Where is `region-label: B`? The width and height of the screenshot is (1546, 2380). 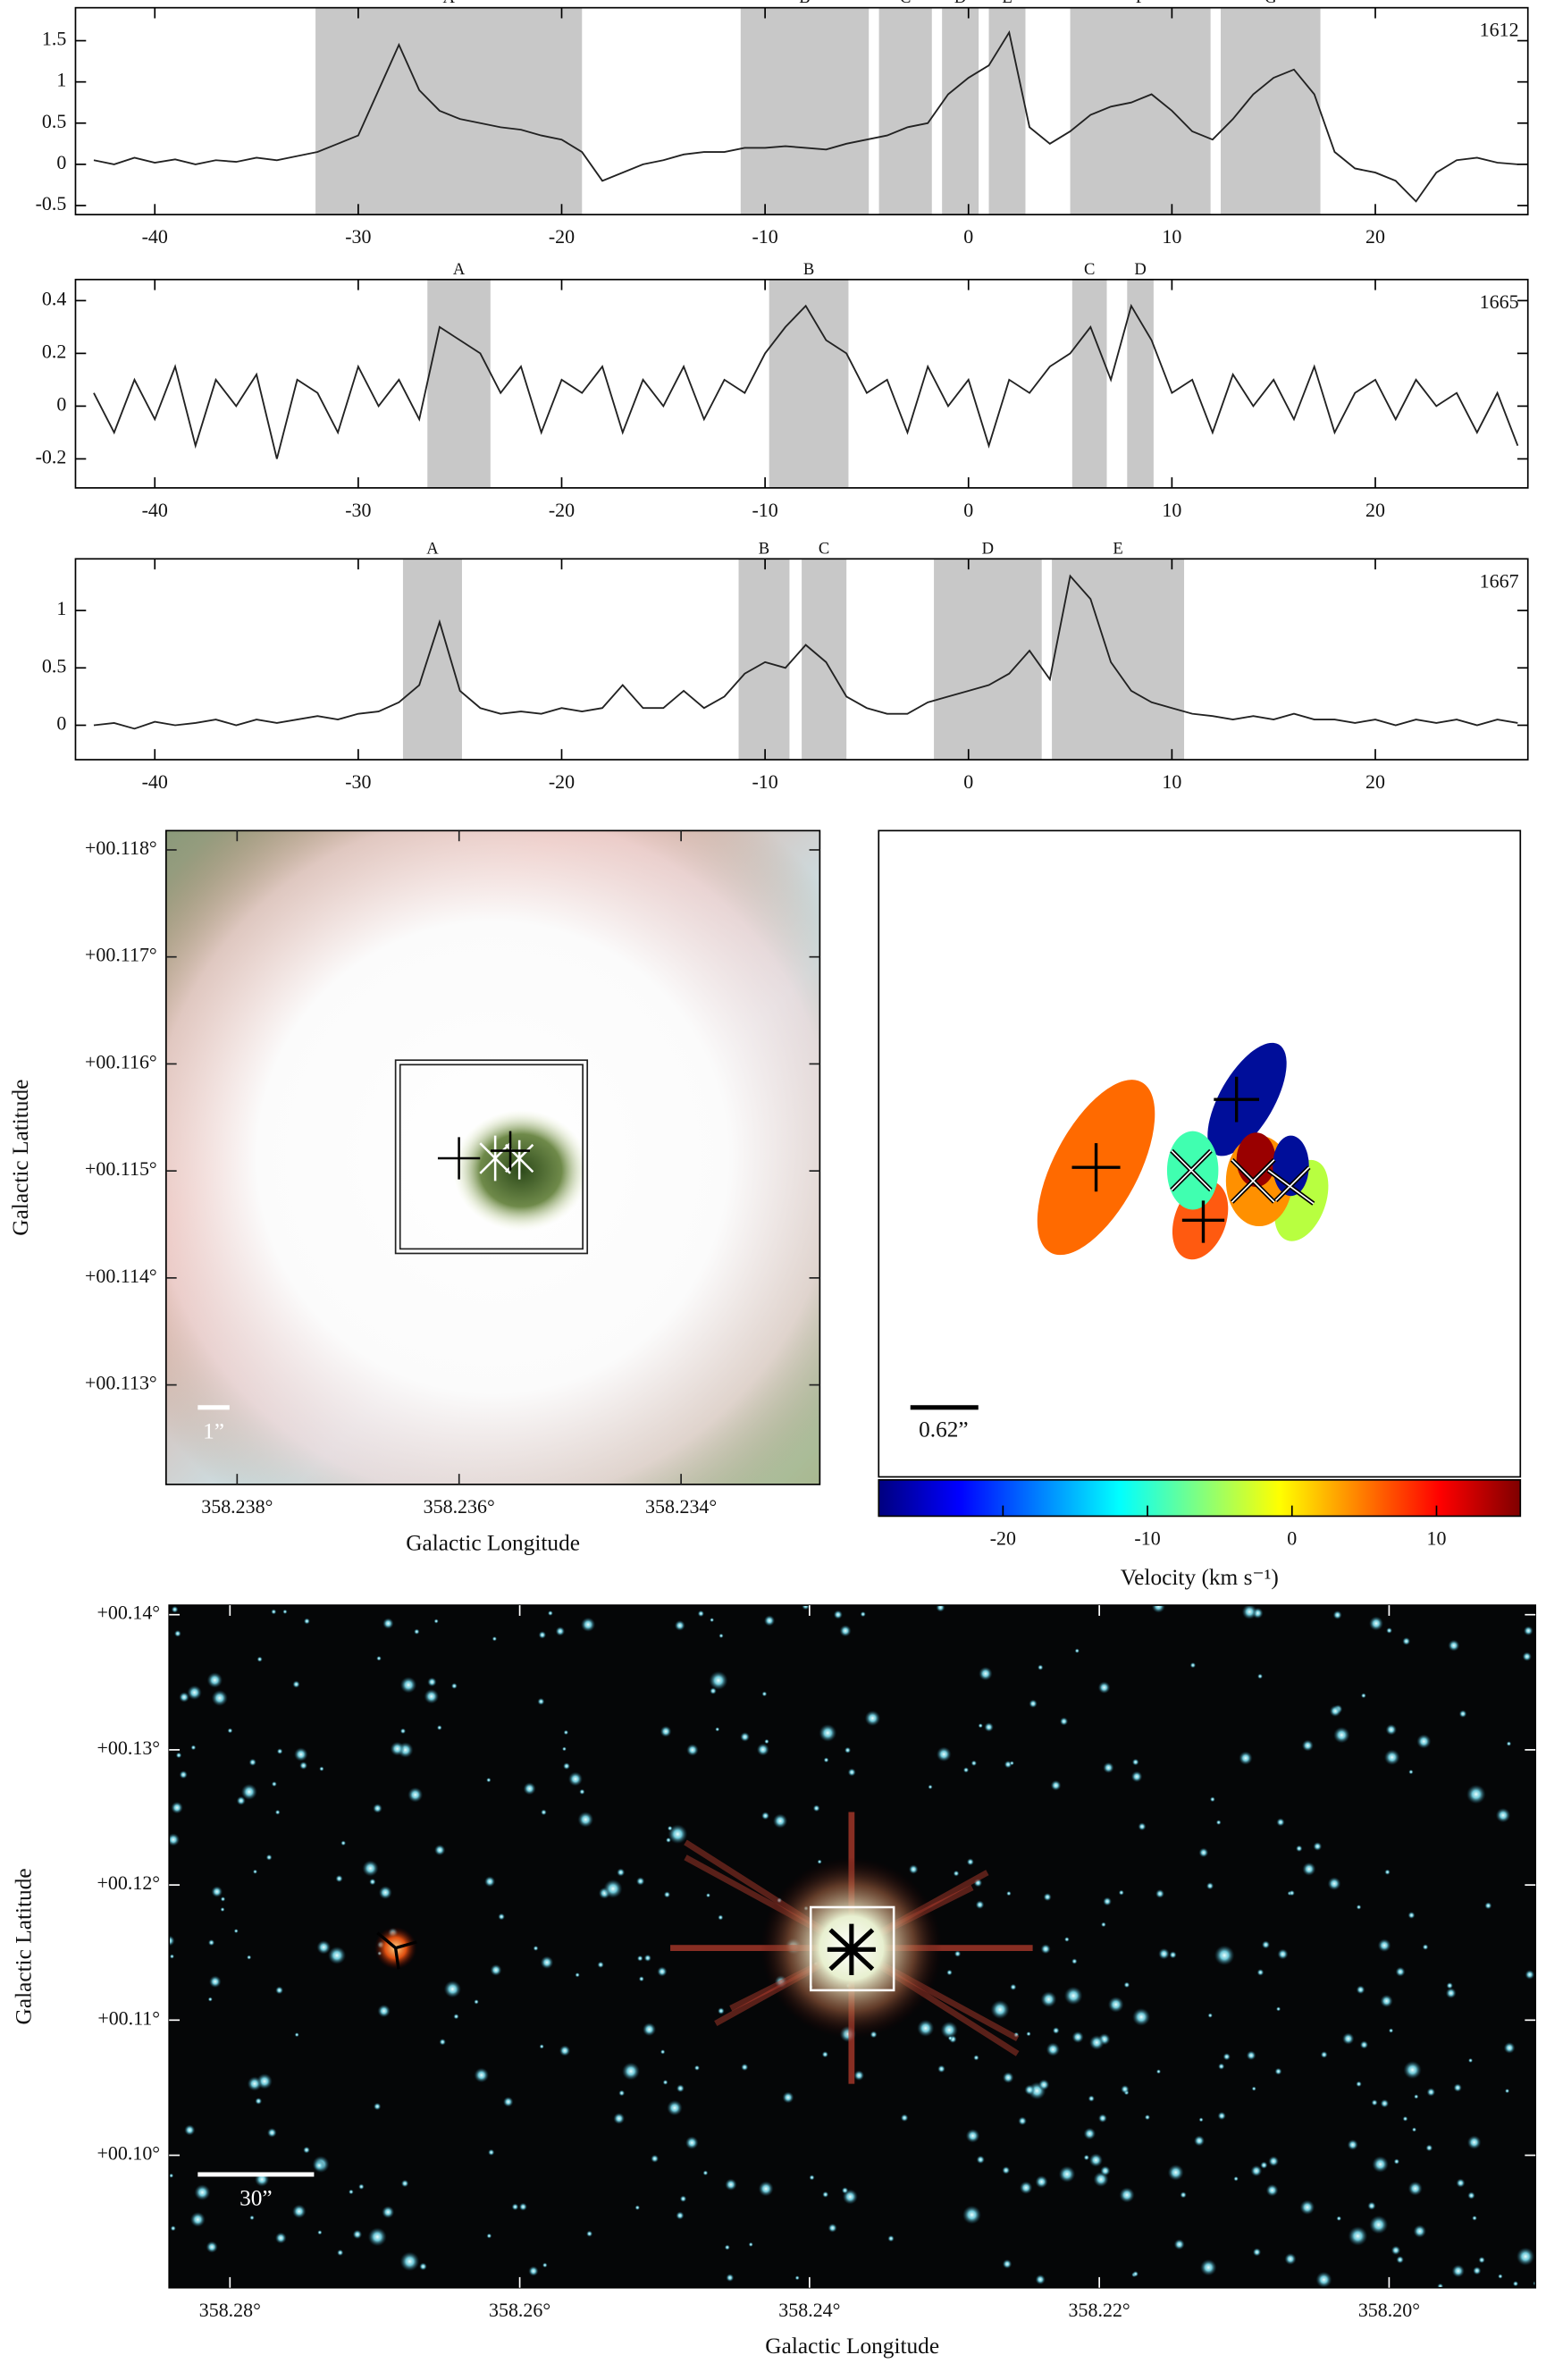
region-label: B is located at coordinates (808, 269).